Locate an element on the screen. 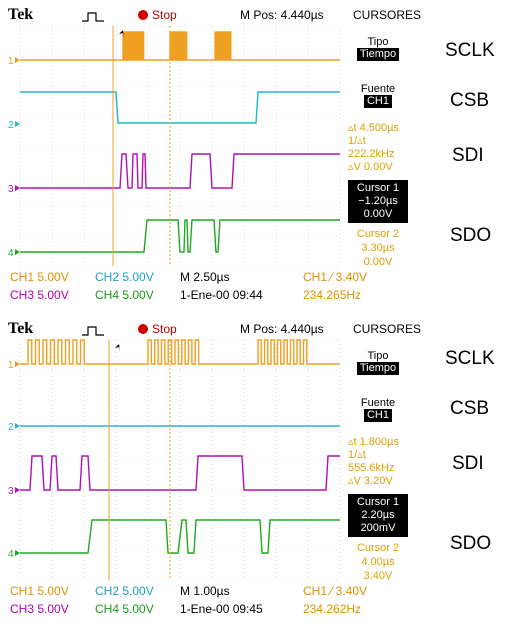 This screenshot has height=633, width=514. frequency-readout: 234.265Hz is located at coordinates (332, 295).